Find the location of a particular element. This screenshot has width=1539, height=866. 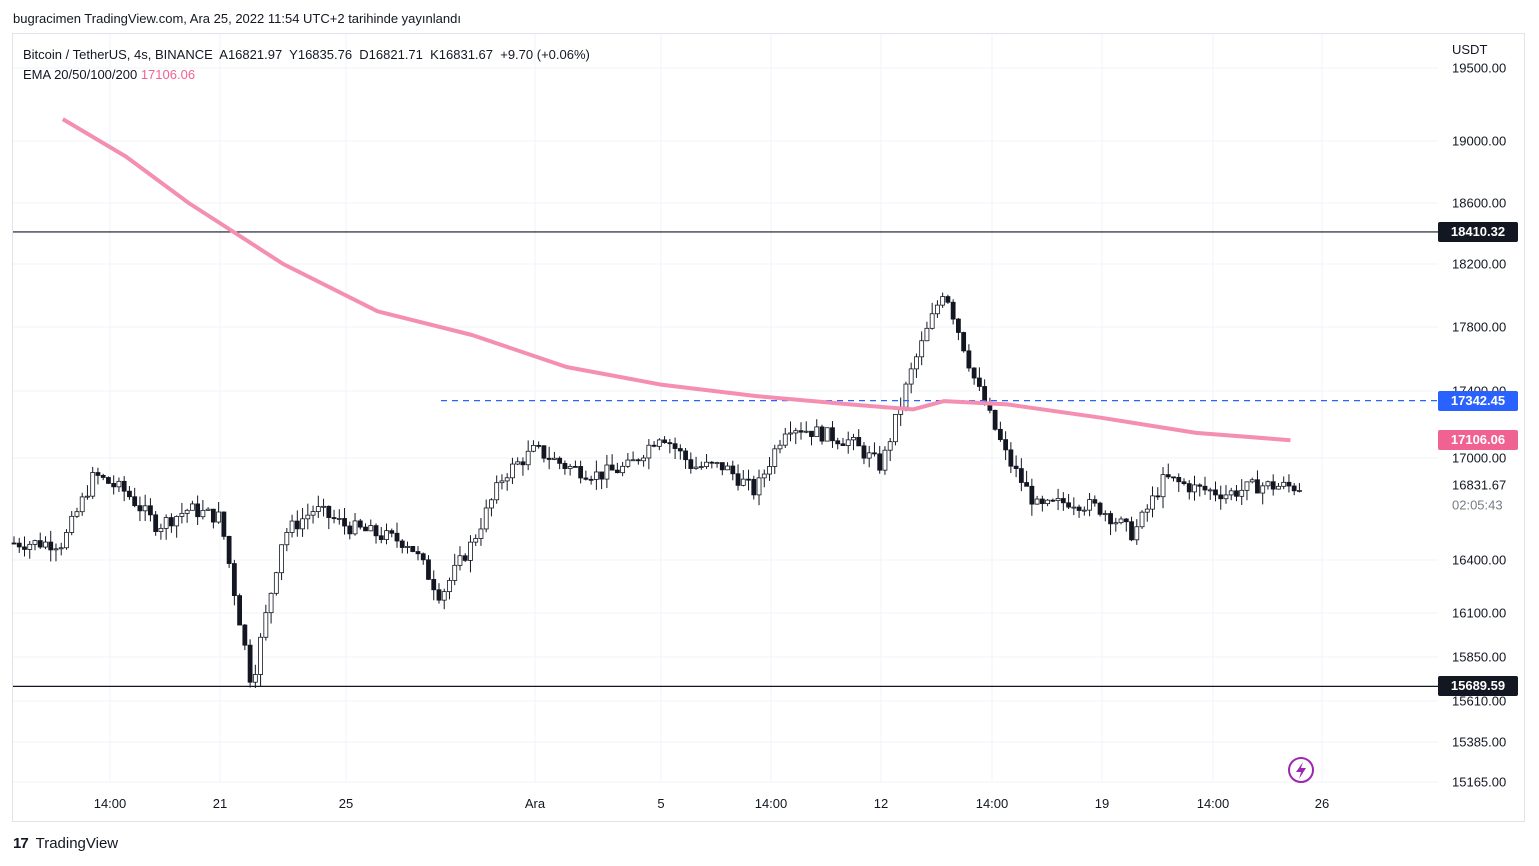

y-tick-label: 18200.00 is located at coordinates (1479, 264).